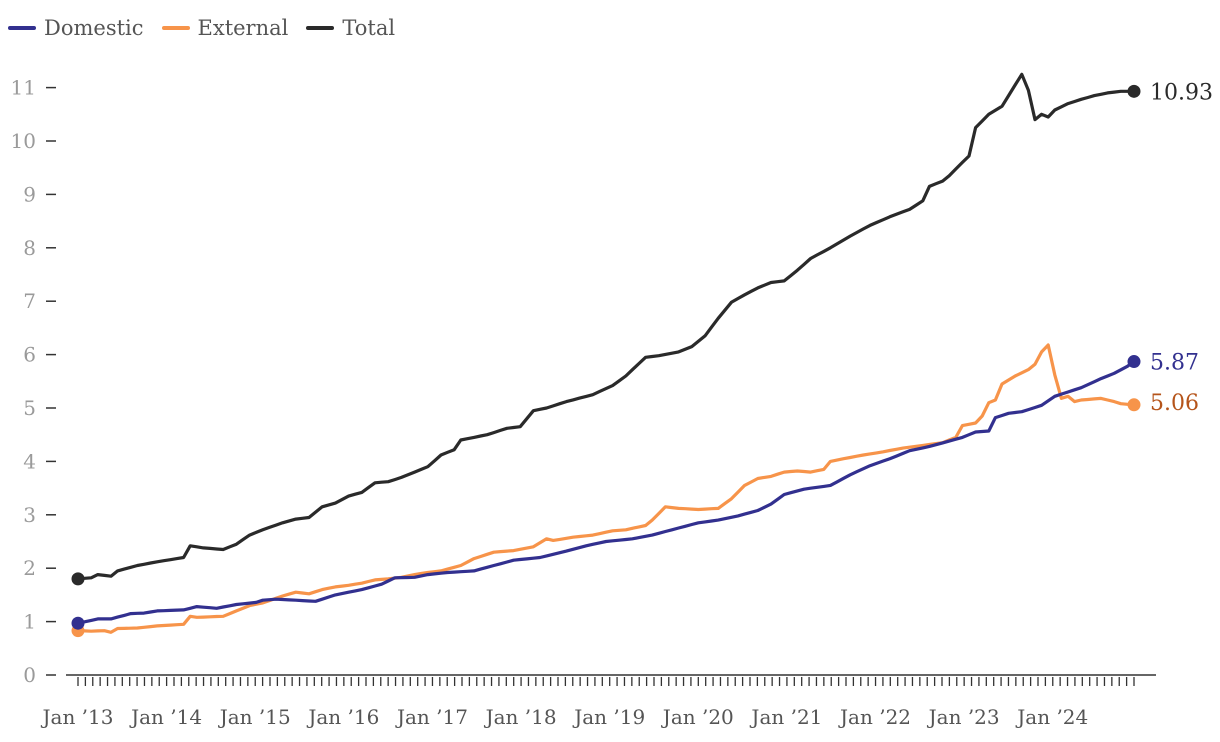 The height and width of the screenshot is (742, 1220). Describe the element at coordinates (22, 28) in the screenshot. I see `legend-swatch-domestic` at that location.